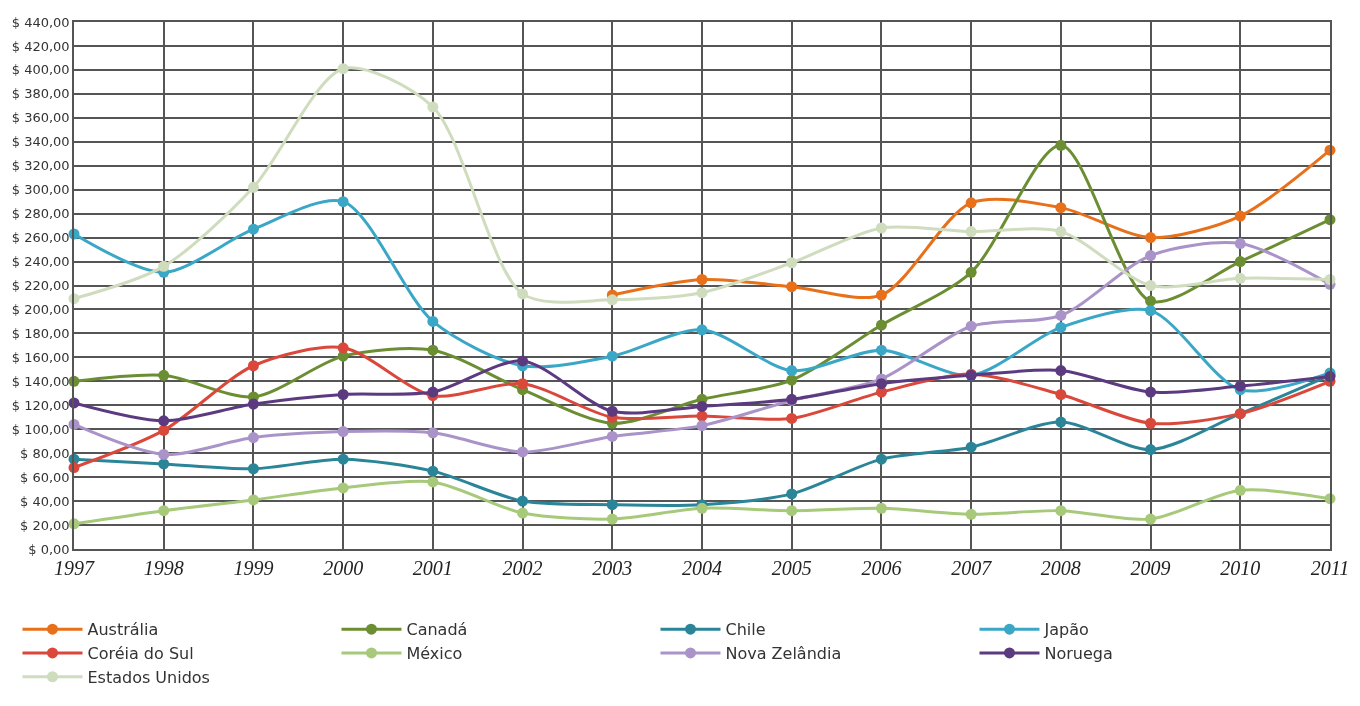  What do you see at coordinates (1330, 567) in the screenshot?
I see `x-tick-label: 2011` at bounding box center [1330, 567].